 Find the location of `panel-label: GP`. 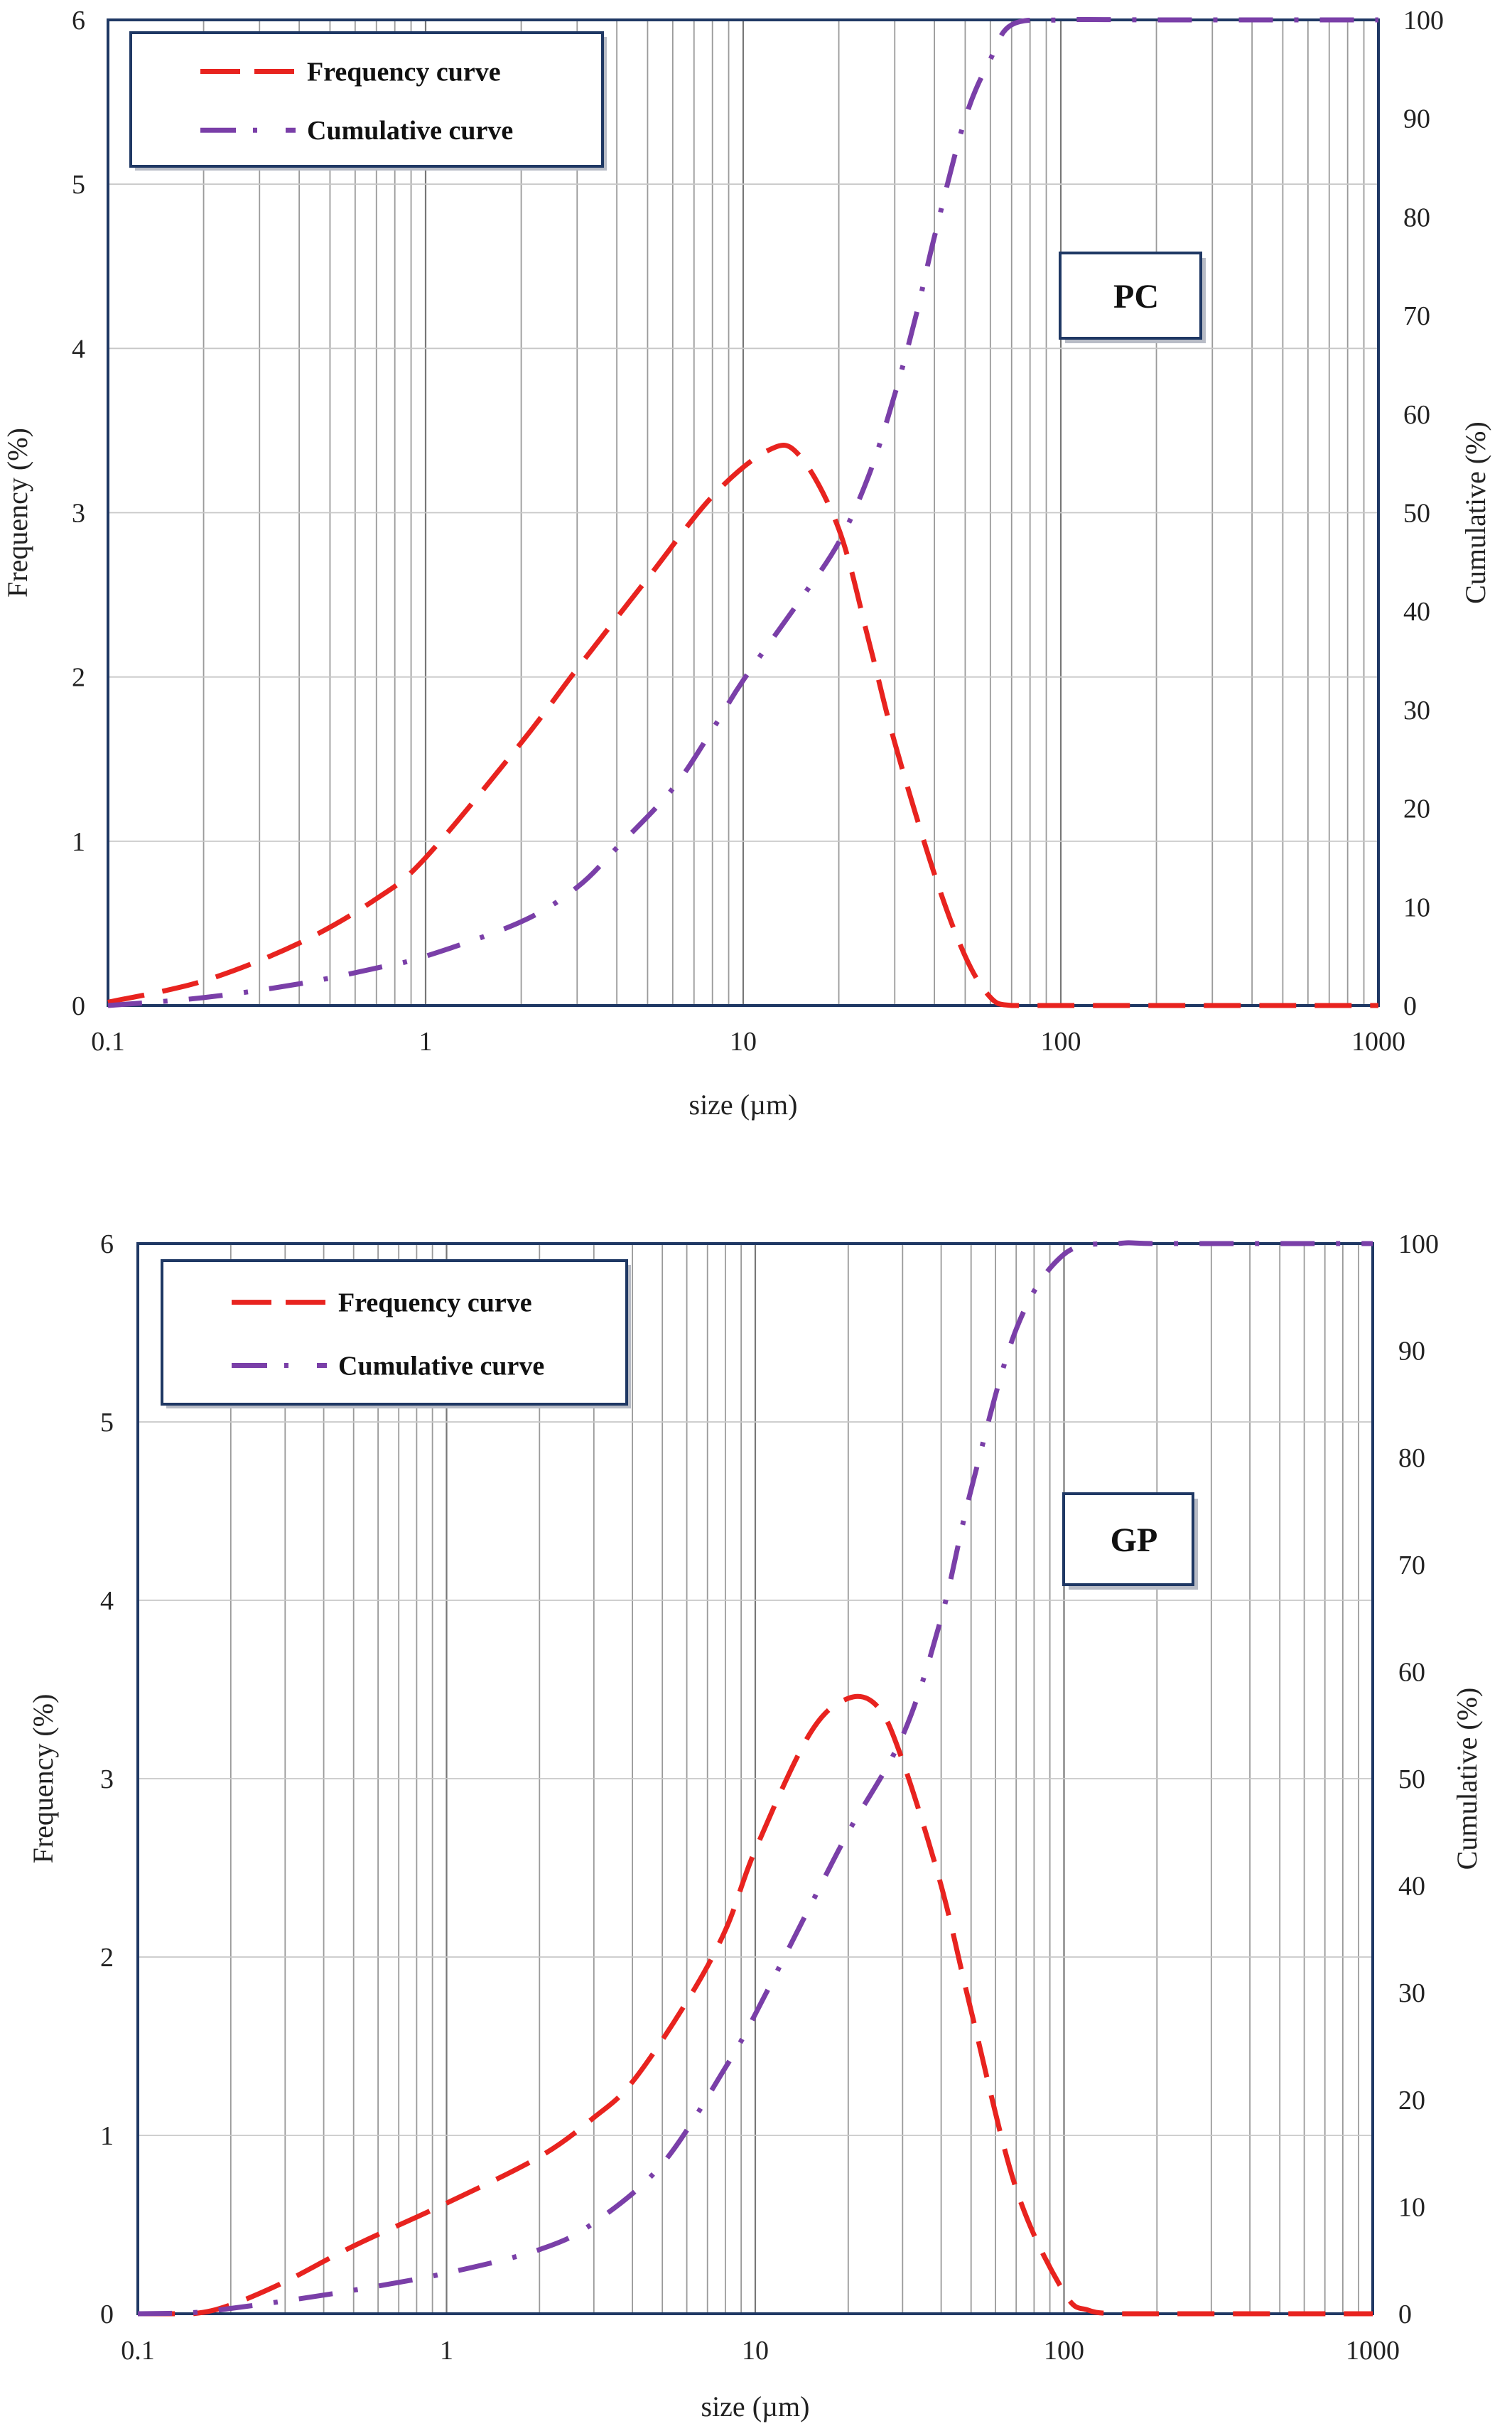

panel-label: GP is located at coordinates (1130, 1541).